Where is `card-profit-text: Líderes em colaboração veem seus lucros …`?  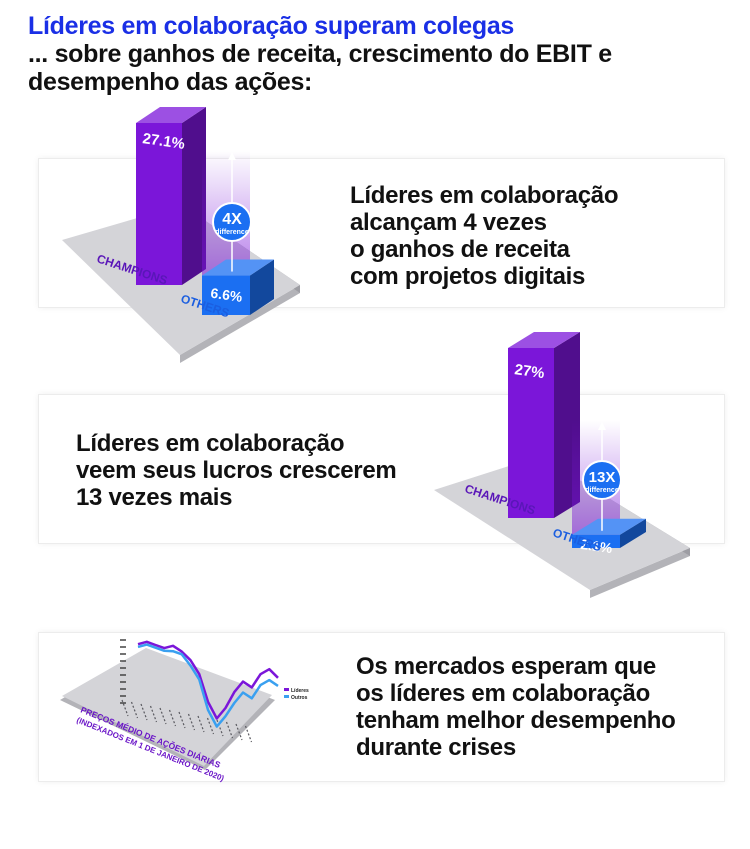
card-profit-text: Líderes em colaboração veem seus lucros … is located at coordinates (236, 470).